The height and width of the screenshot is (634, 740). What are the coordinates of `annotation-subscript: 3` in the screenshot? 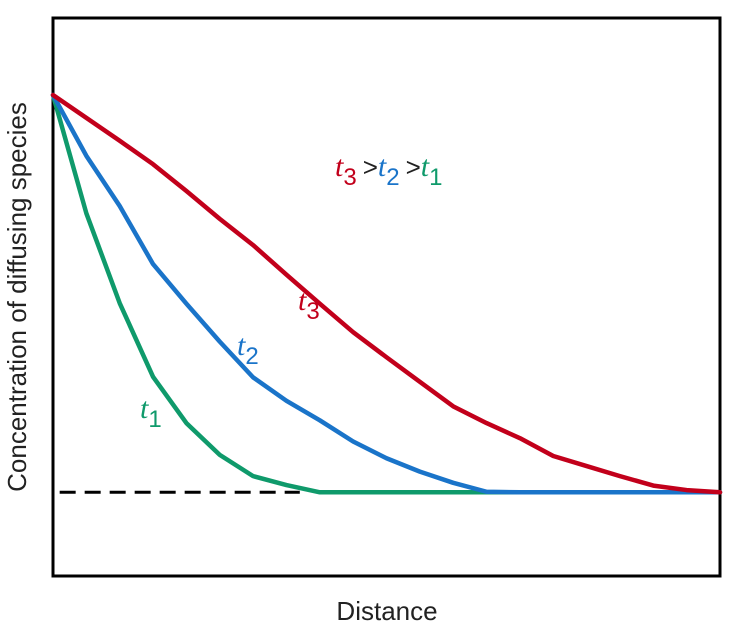 It's located at (349, 177).